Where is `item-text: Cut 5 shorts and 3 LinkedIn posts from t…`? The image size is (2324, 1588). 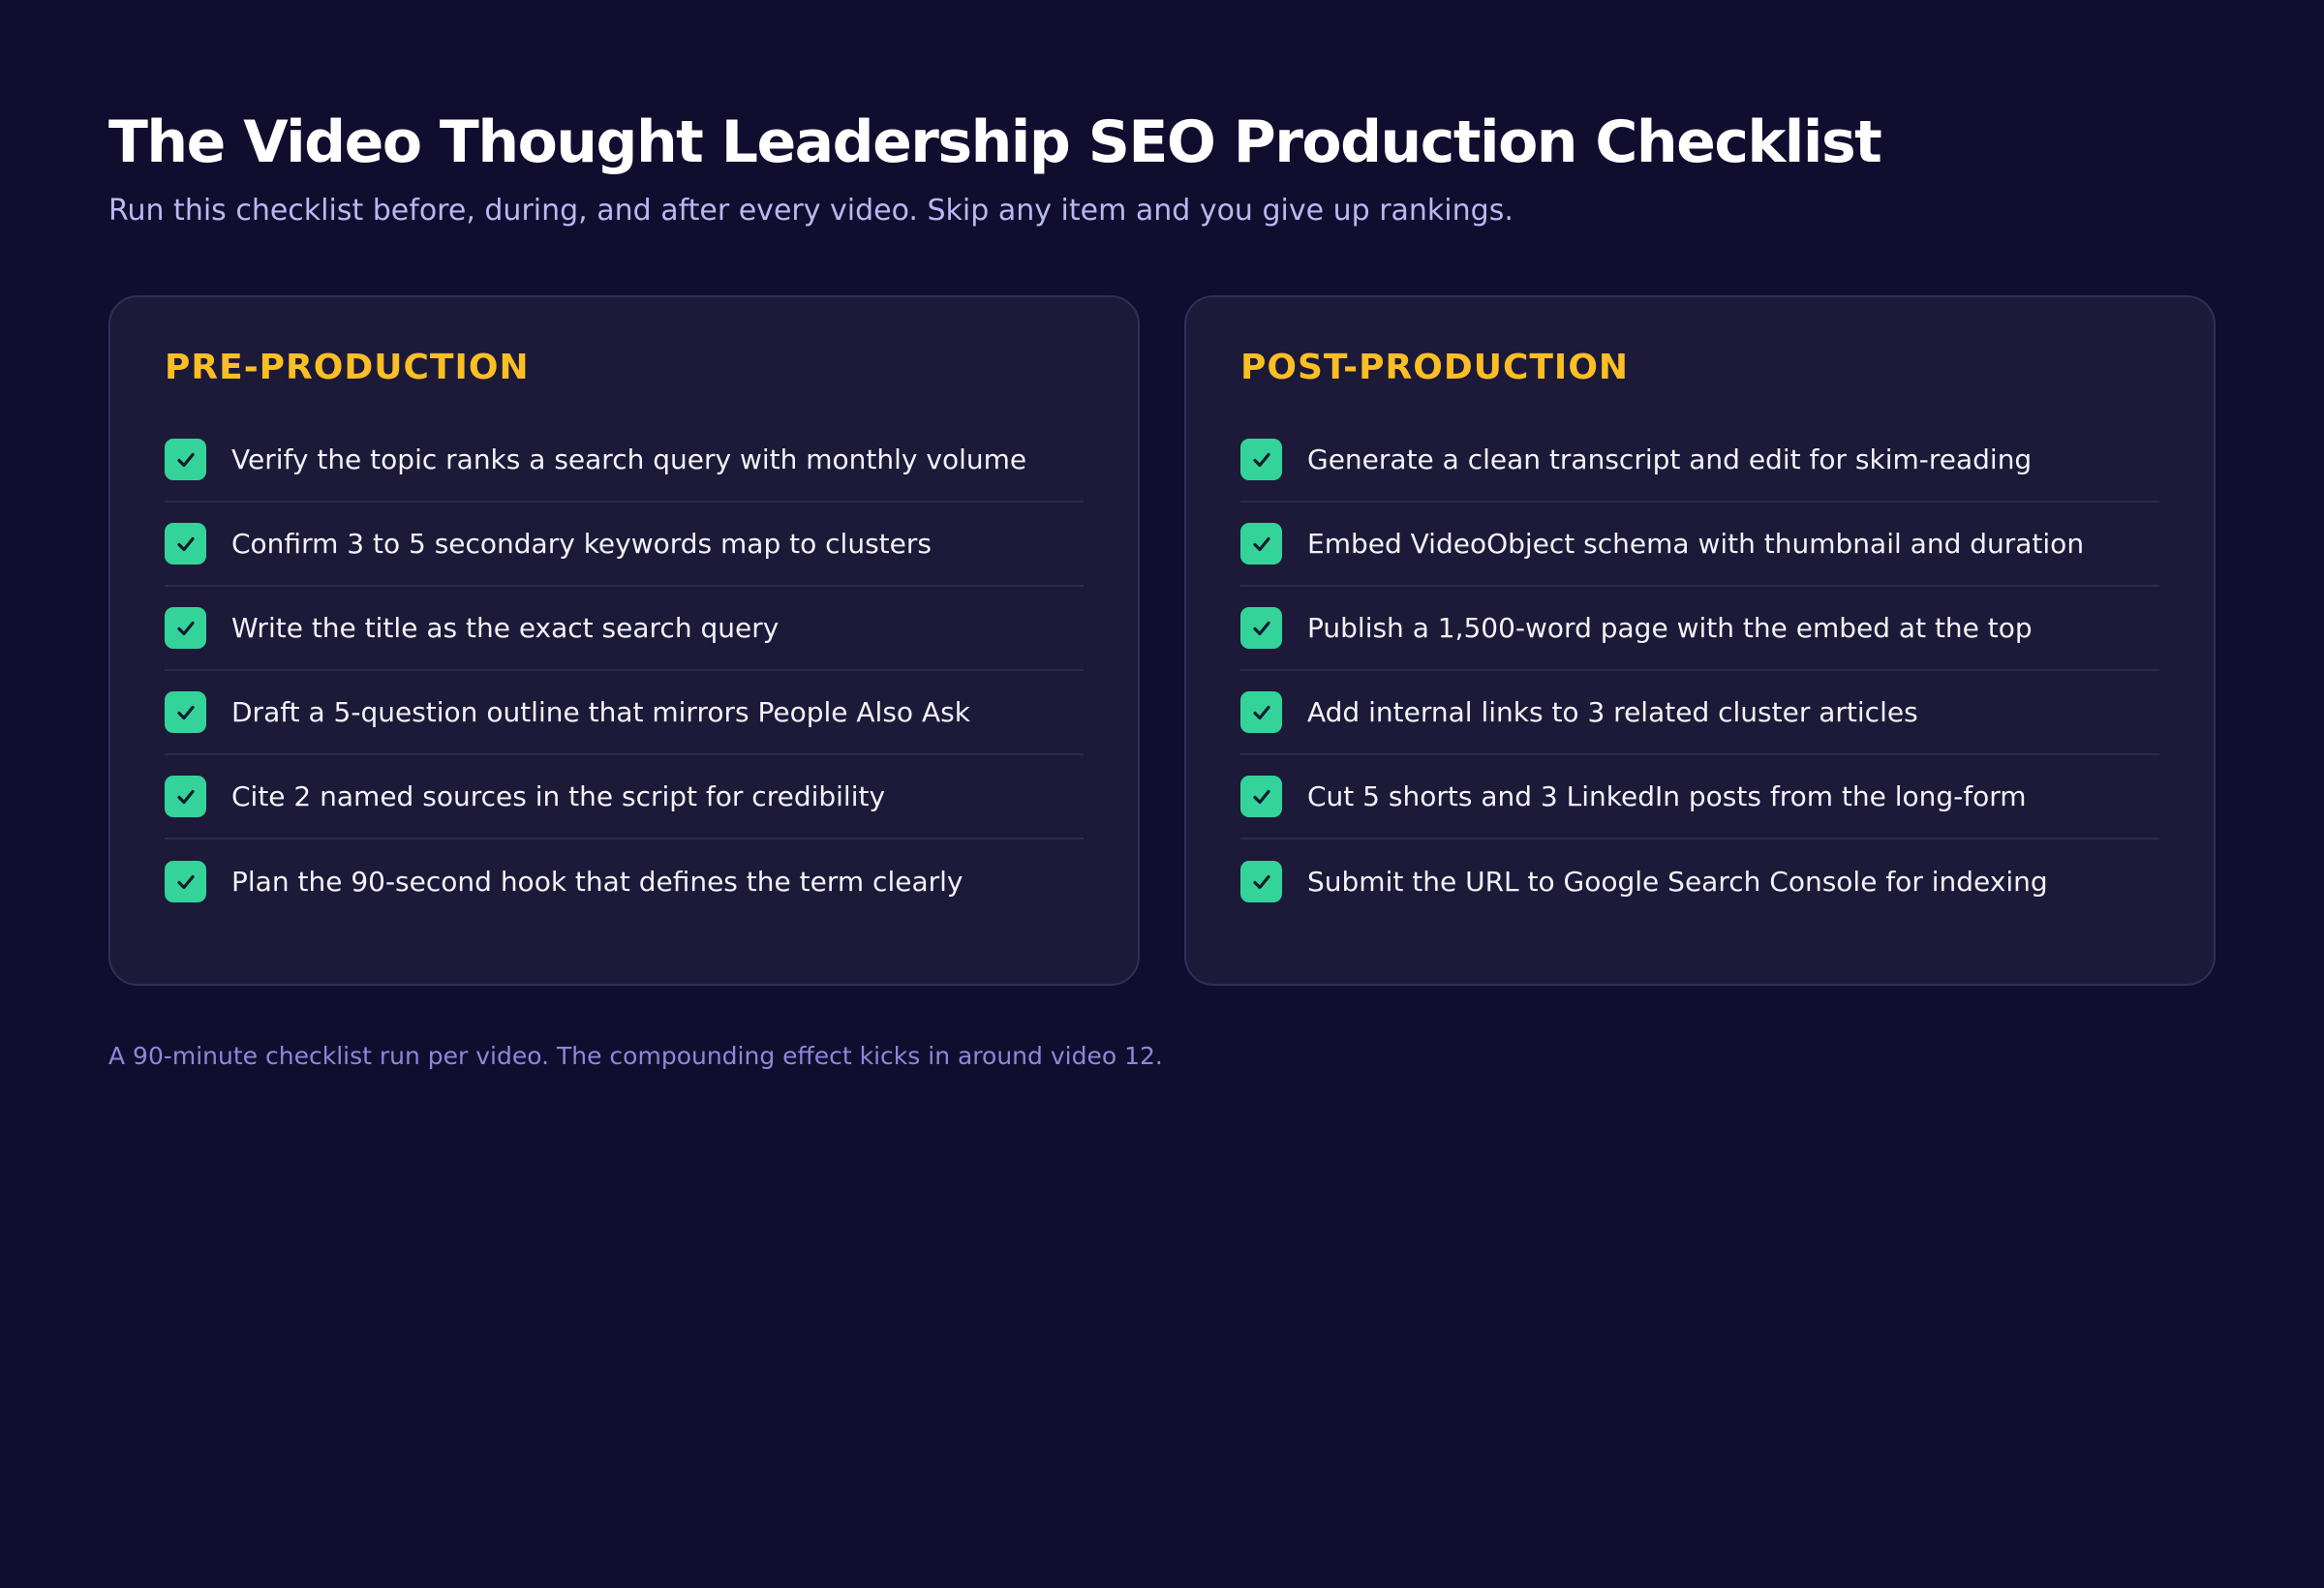 item-text: Cut 5 shorts and 3 LinkedIn posts from t… is located at coordinates (1667, 796).